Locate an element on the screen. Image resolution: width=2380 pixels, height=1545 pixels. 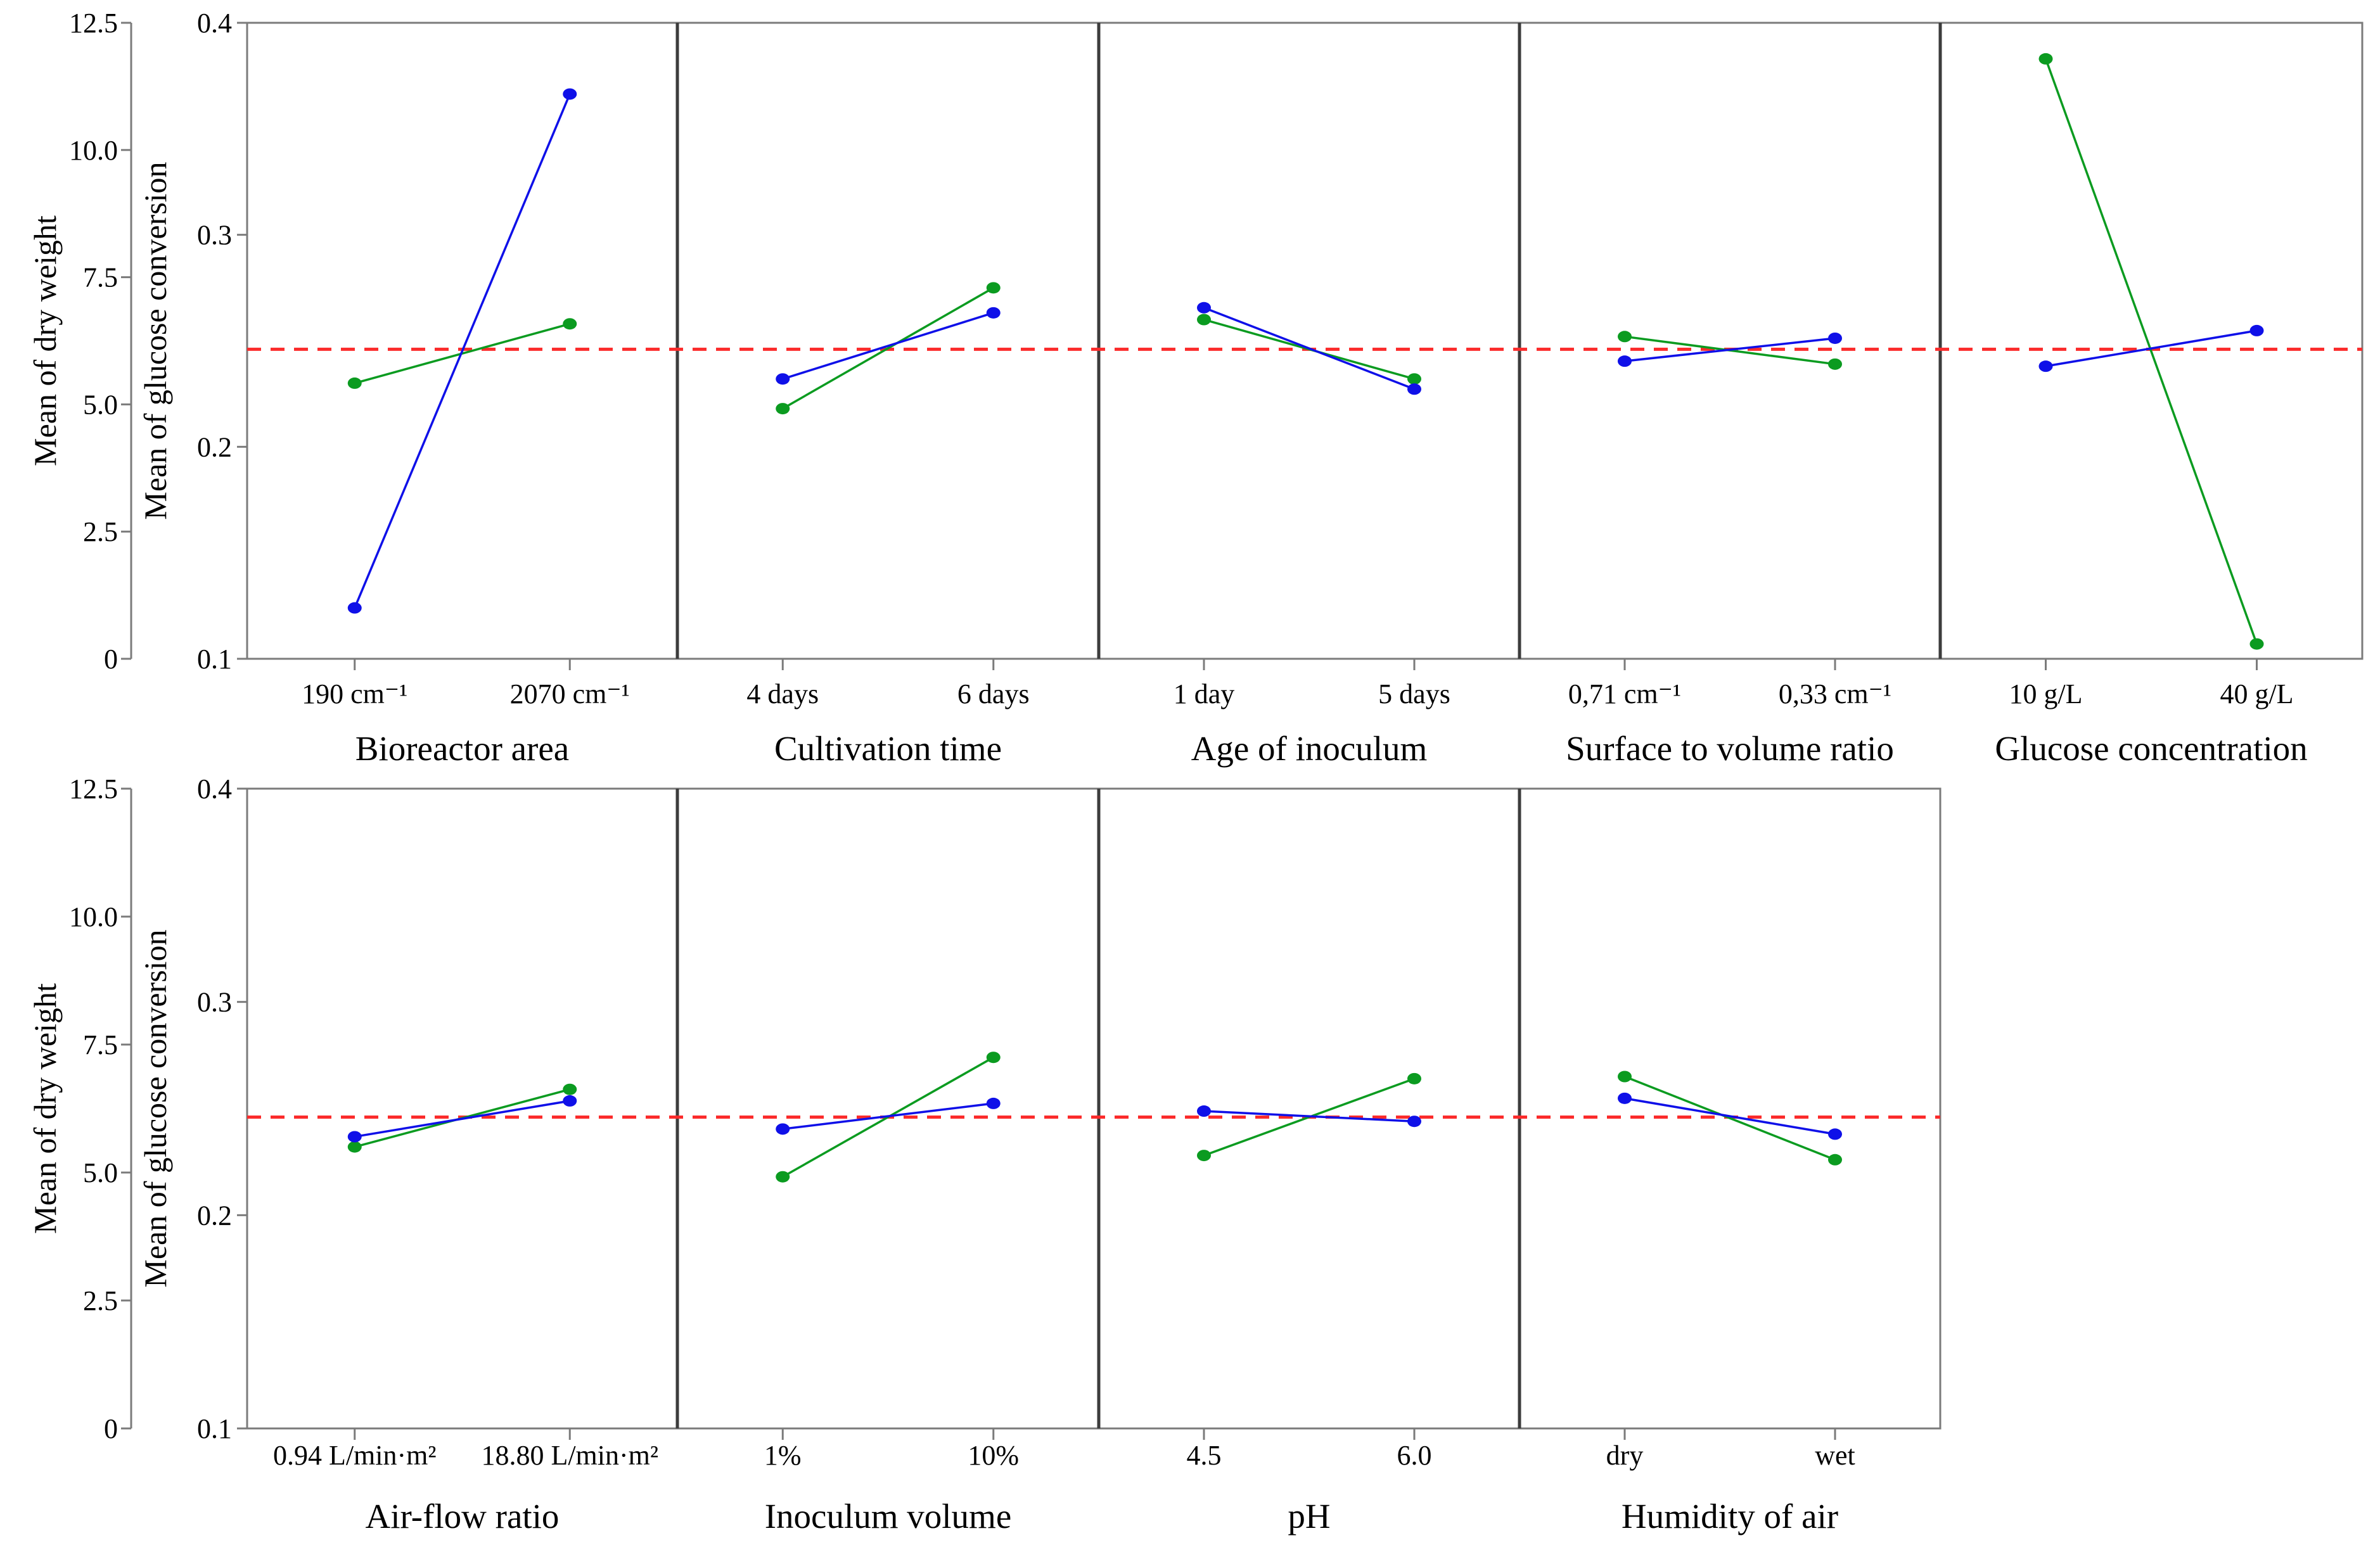
x-tick-label: 2070 cm⁻¹ is located at coordinates (570, 693).